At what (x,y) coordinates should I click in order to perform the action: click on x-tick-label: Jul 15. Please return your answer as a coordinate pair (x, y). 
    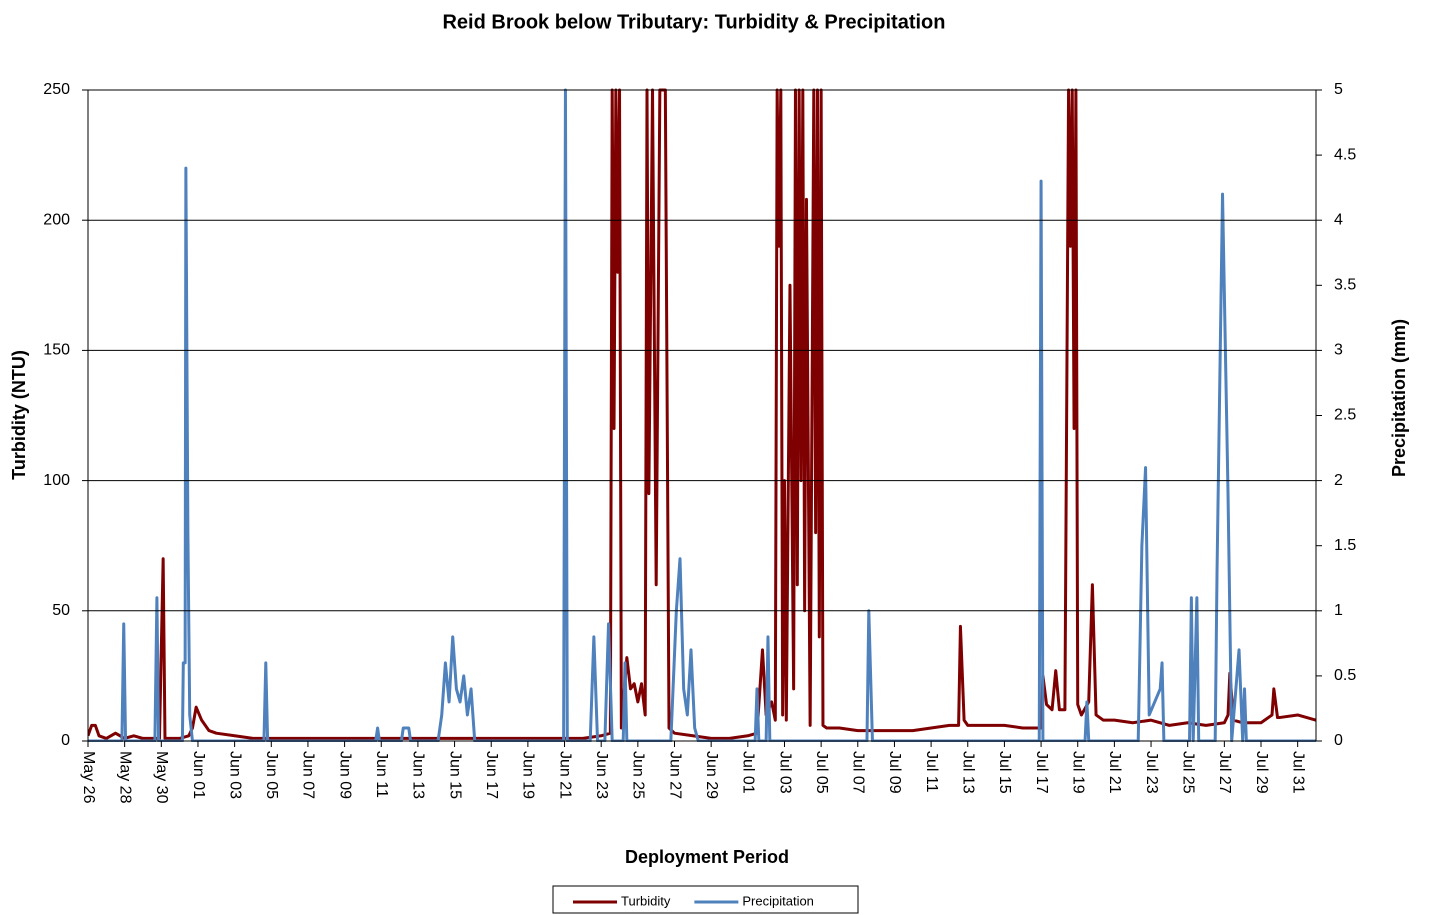
    Looking at the image, I should click on (1004, 772).